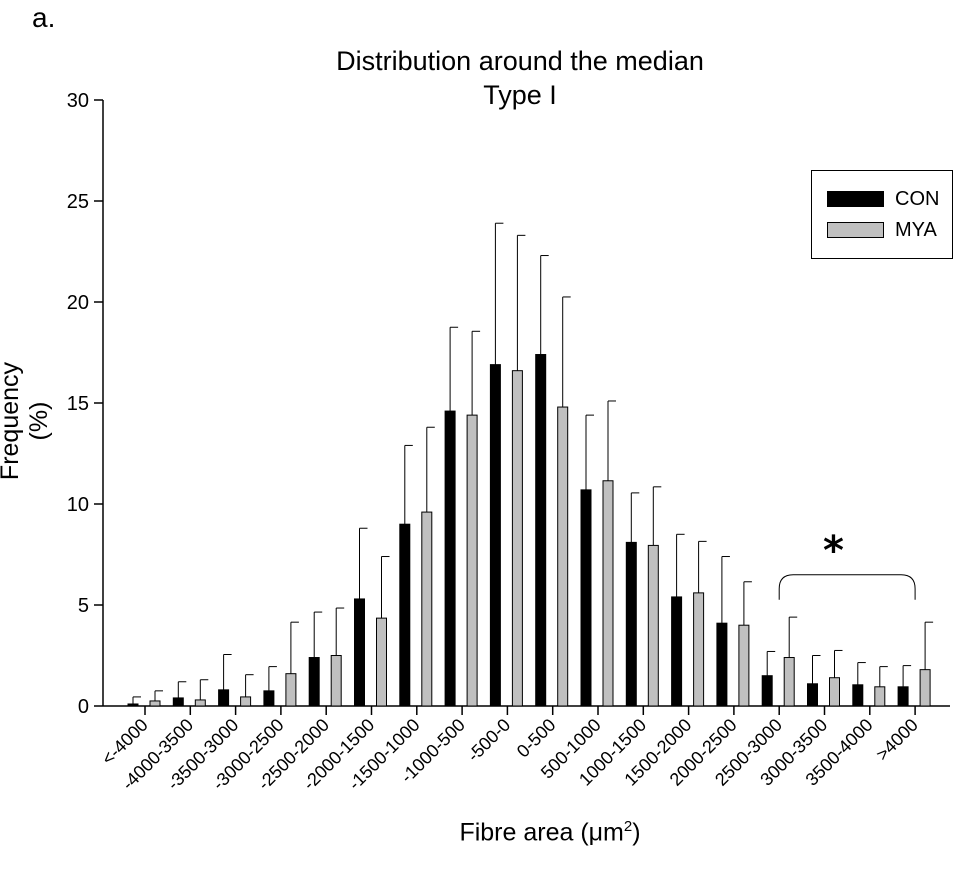 The height and width of the screenshot is (872, 955). Describe the element at coordinates (83, 707) in the screenshot. I see `y-tick-label: 0` at that location.